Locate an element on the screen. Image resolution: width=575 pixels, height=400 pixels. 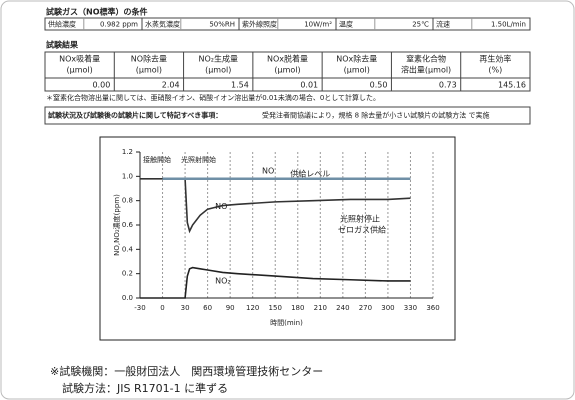
results-header: NO除去量 is located at coordinates (149, 59).